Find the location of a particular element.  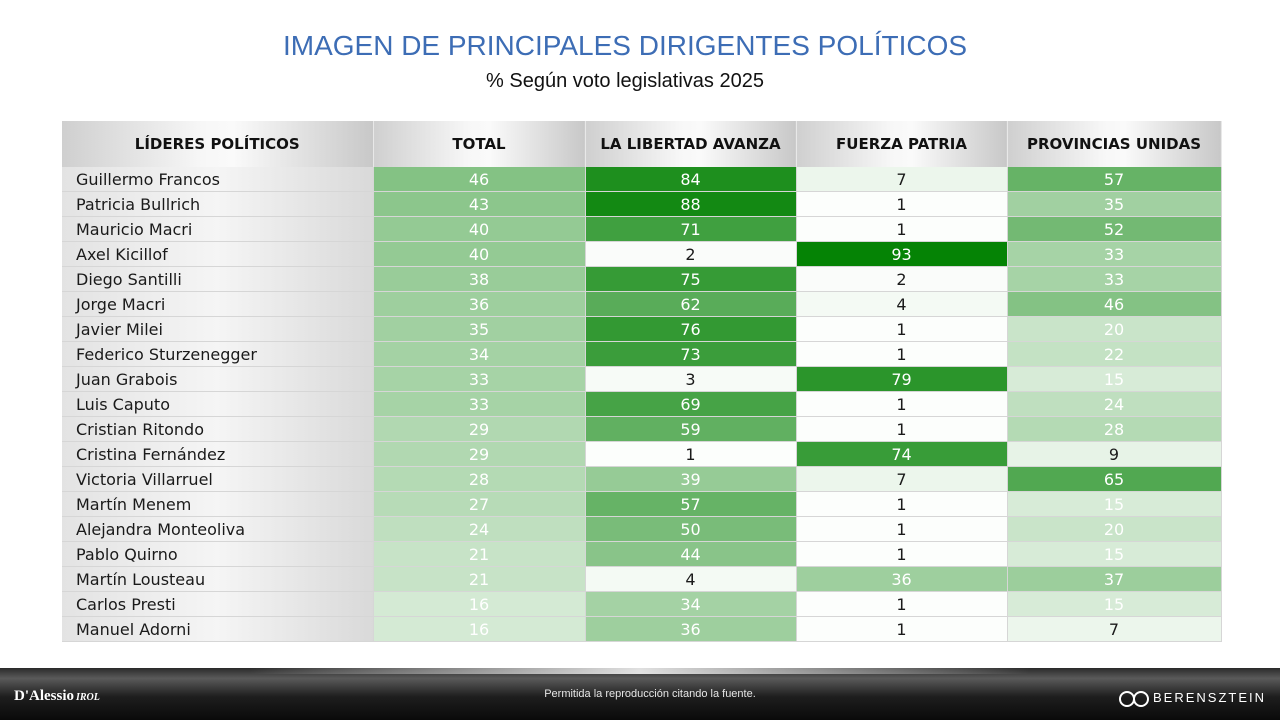

value-cell-fuerza-patria: 93 is located at coordinates (902, 254).